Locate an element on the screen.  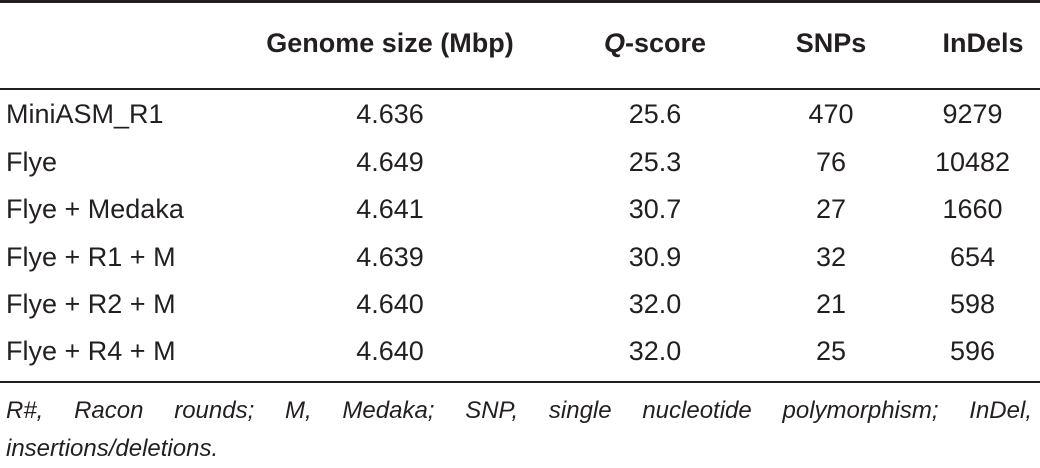
header-q-score: Q-score is located at coordinates (655, 43).